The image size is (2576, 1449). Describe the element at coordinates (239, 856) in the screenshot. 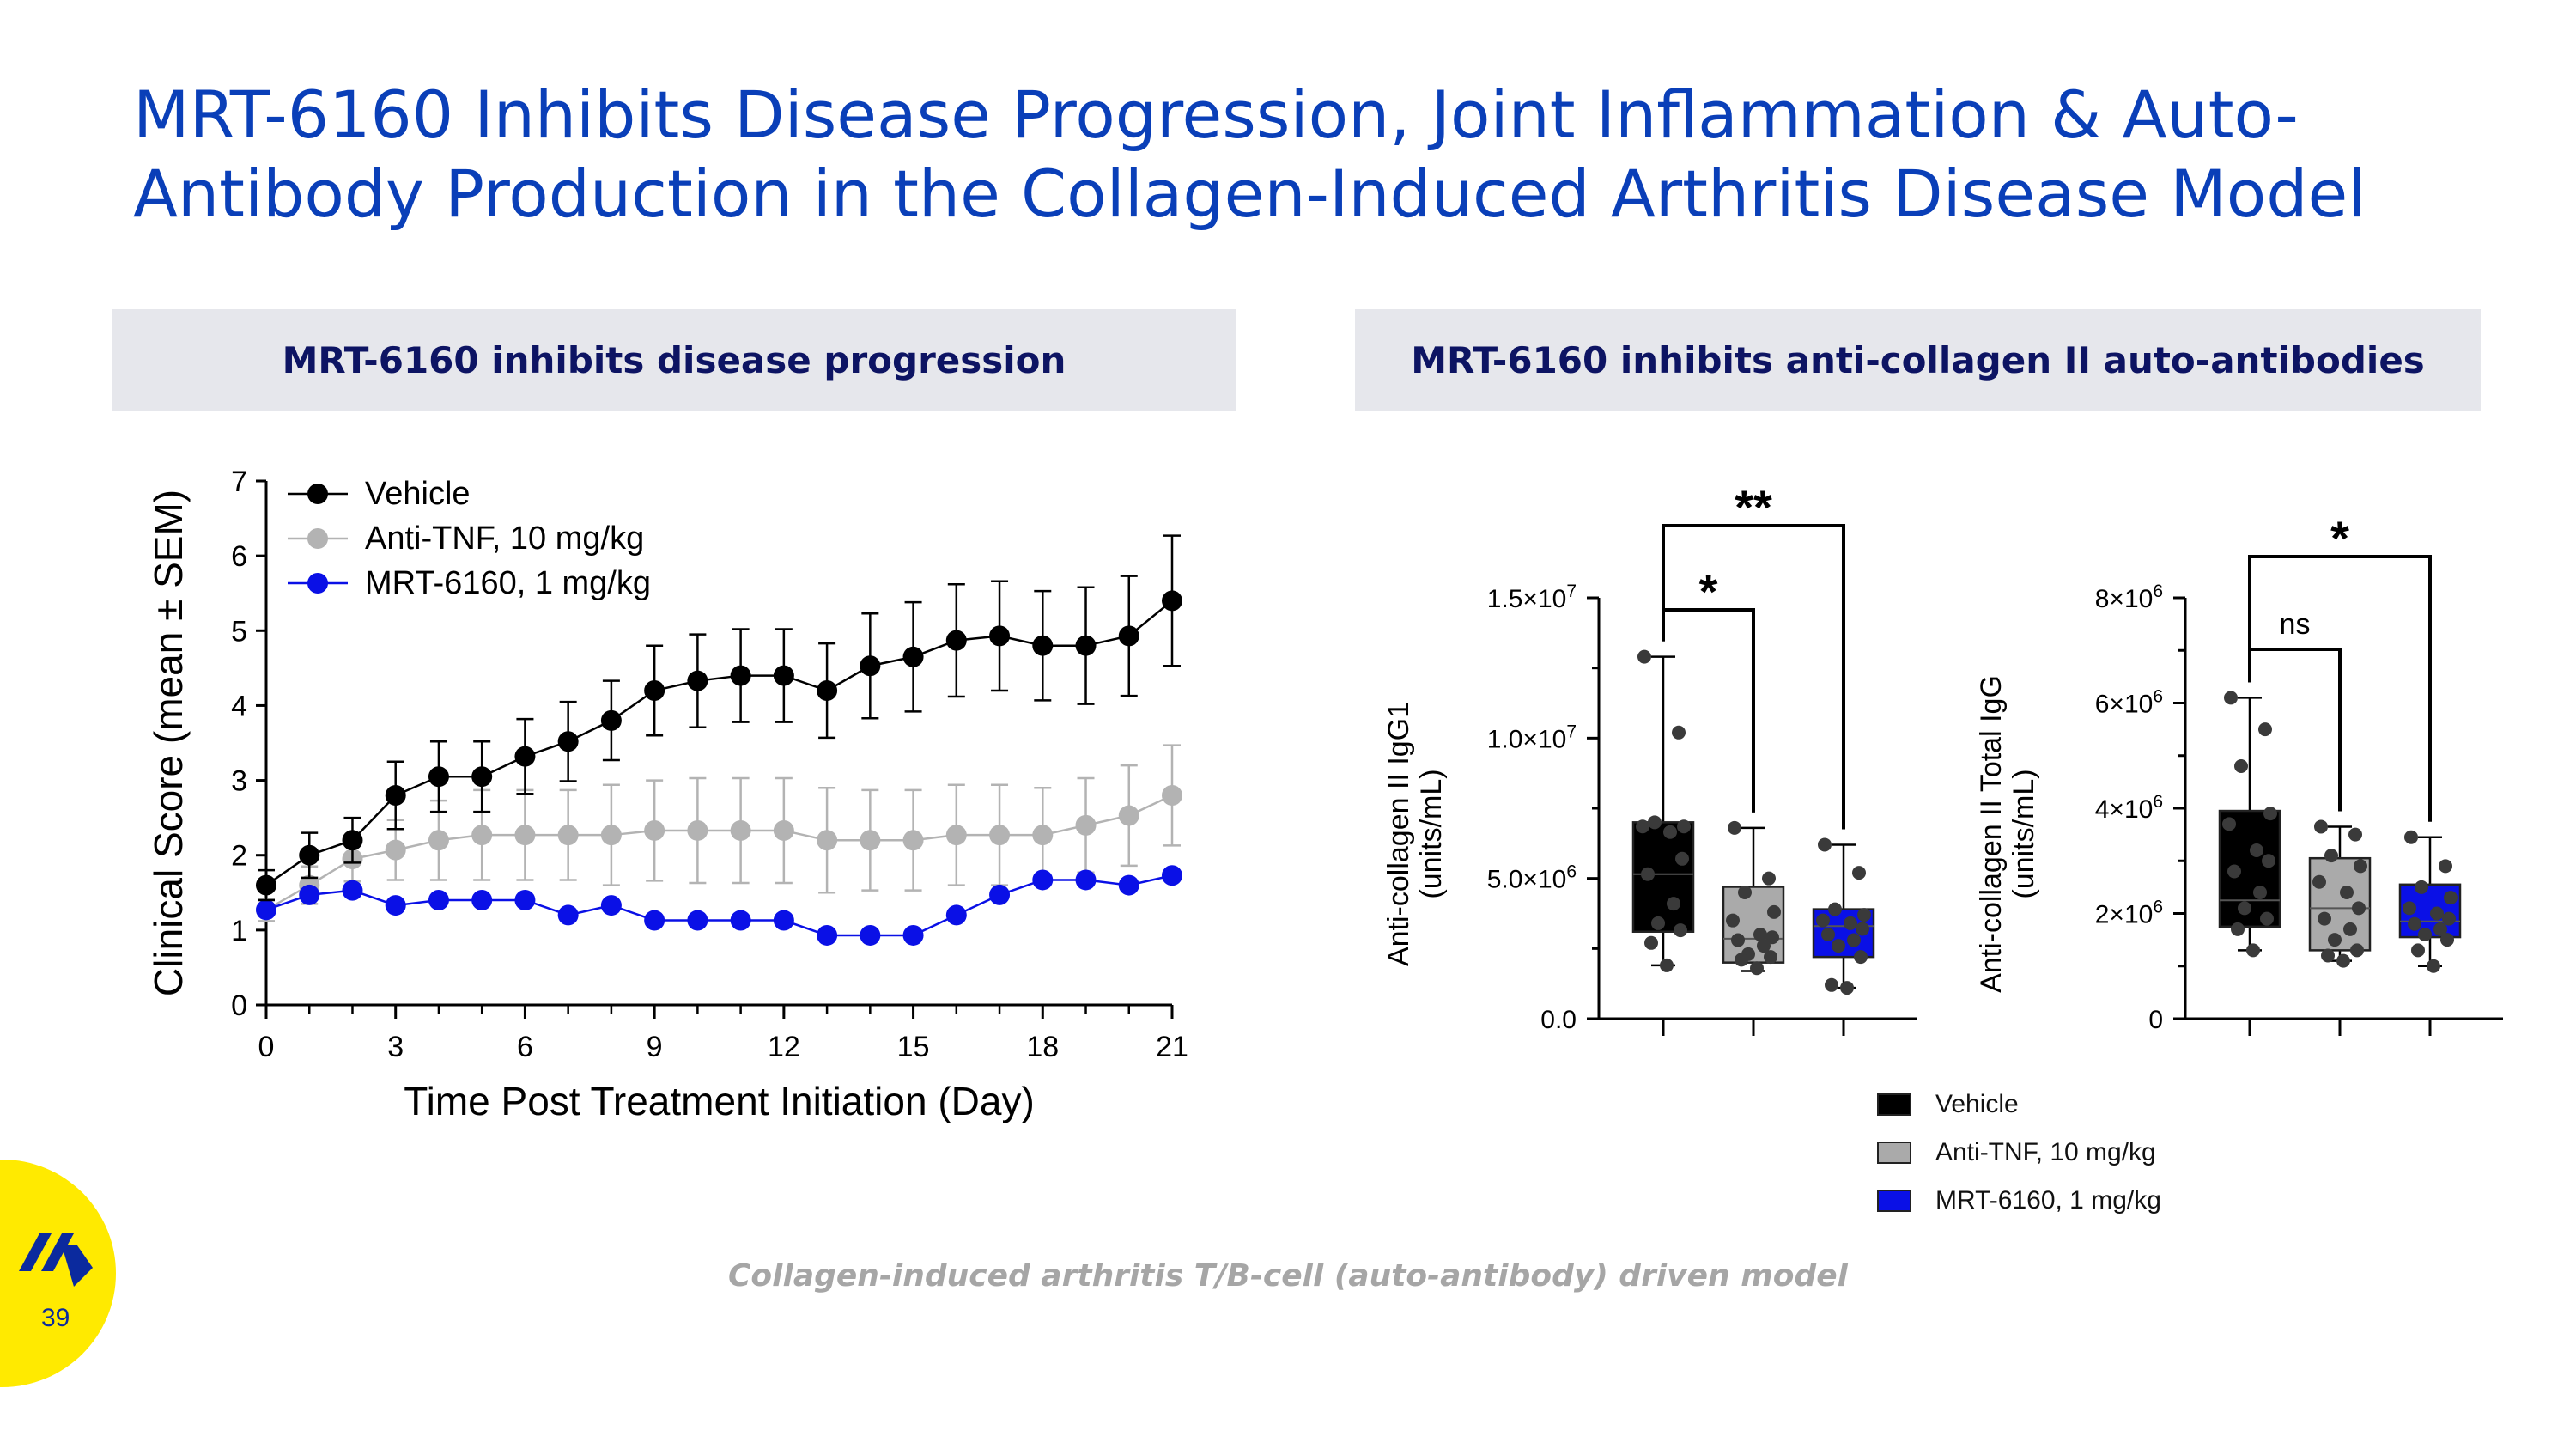

I see `y-tick-label: 2` at that location.